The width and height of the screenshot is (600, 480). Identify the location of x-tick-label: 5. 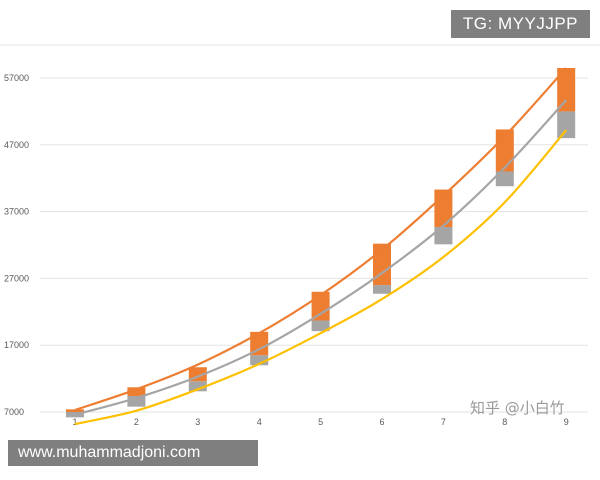
(320, 422).